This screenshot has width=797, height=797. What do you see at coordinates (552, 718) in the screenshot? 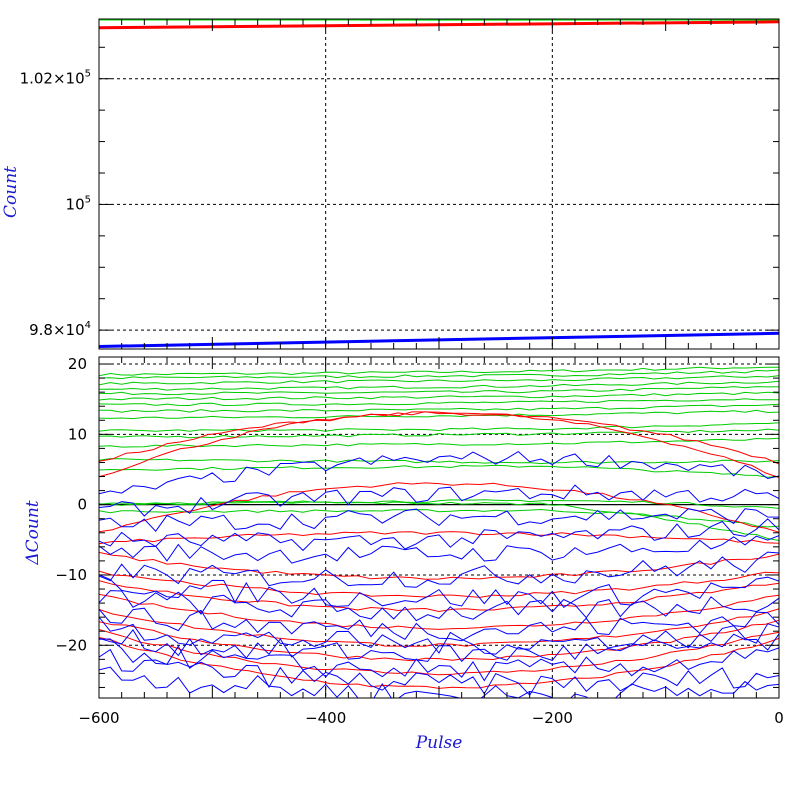
I see `x-tick-label: −200` at bounding box center [552, 718].